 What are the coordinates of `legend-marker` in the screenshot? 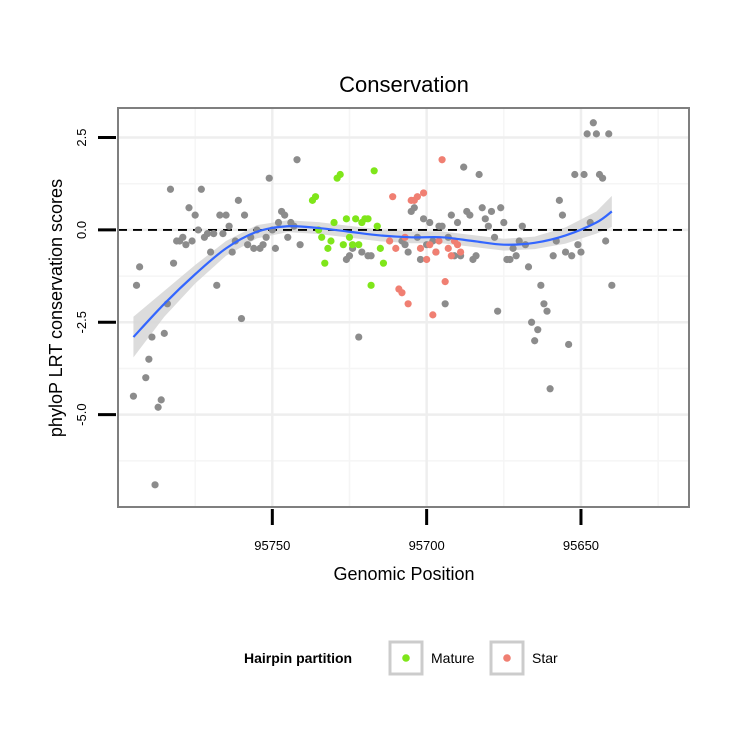 It's located at (406, 658).